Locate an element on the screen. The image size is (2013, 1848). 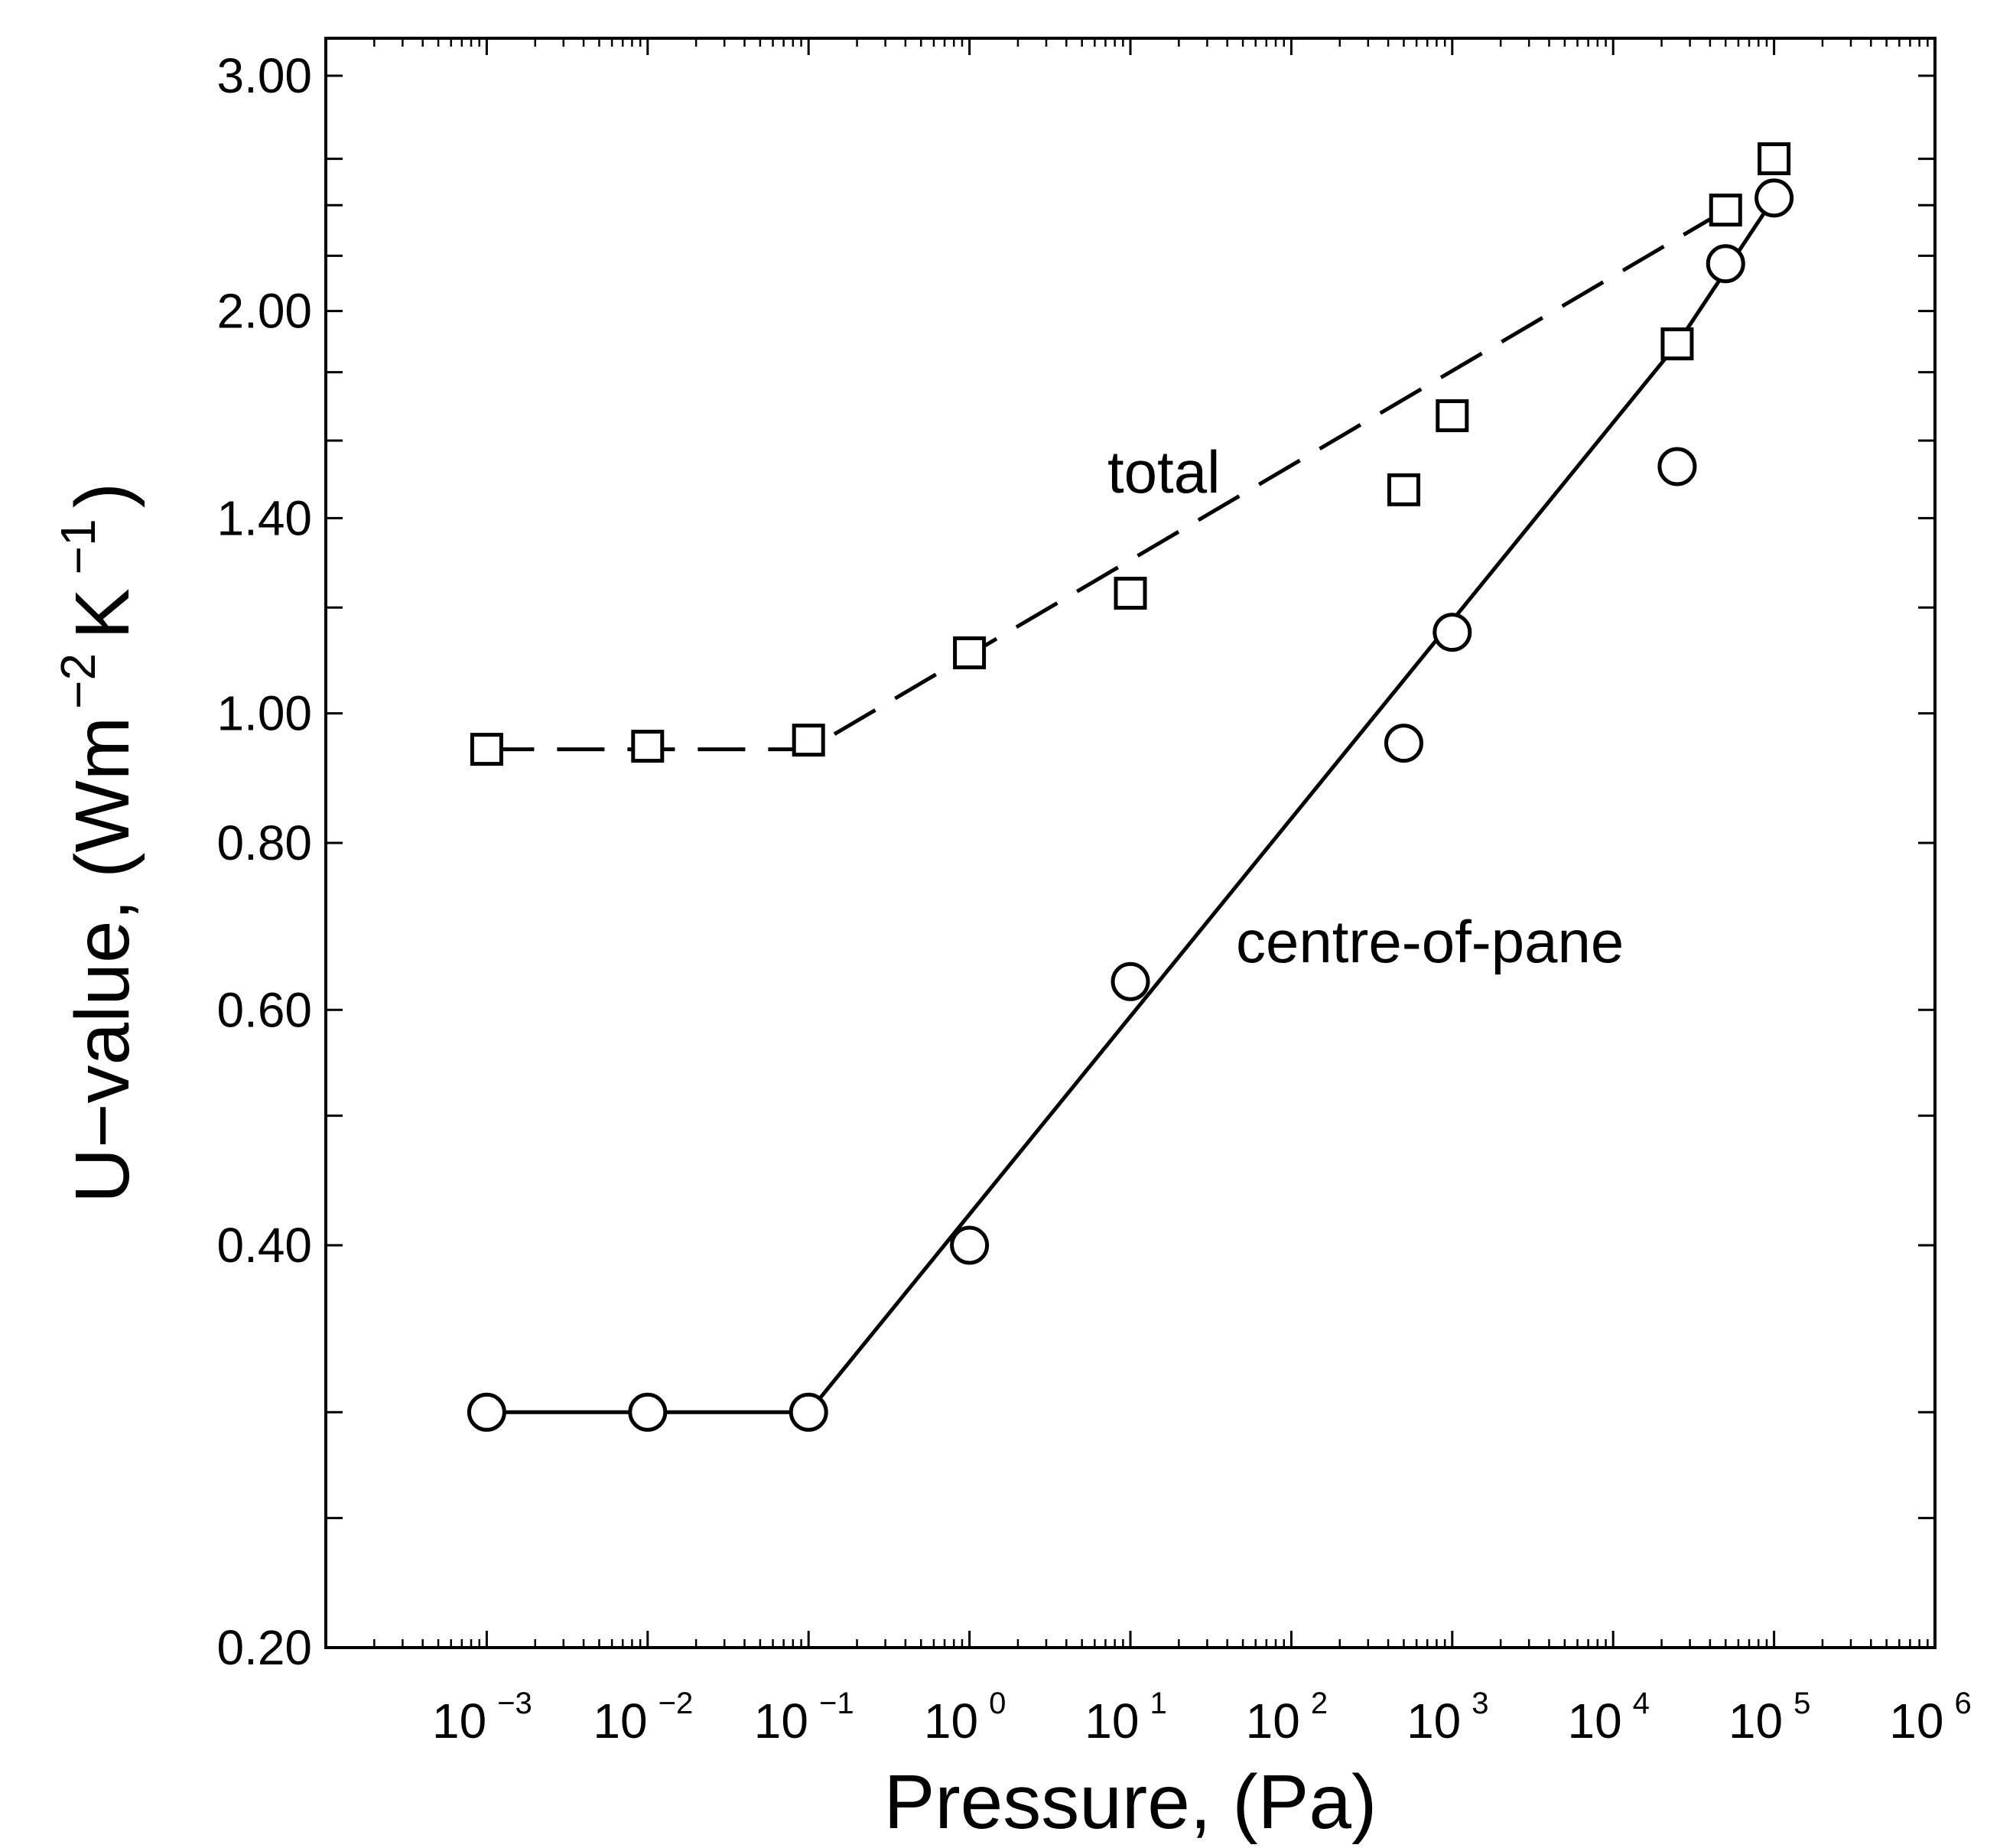
x-tick-exponent: 6 is located at coordinates (1962, 1703).